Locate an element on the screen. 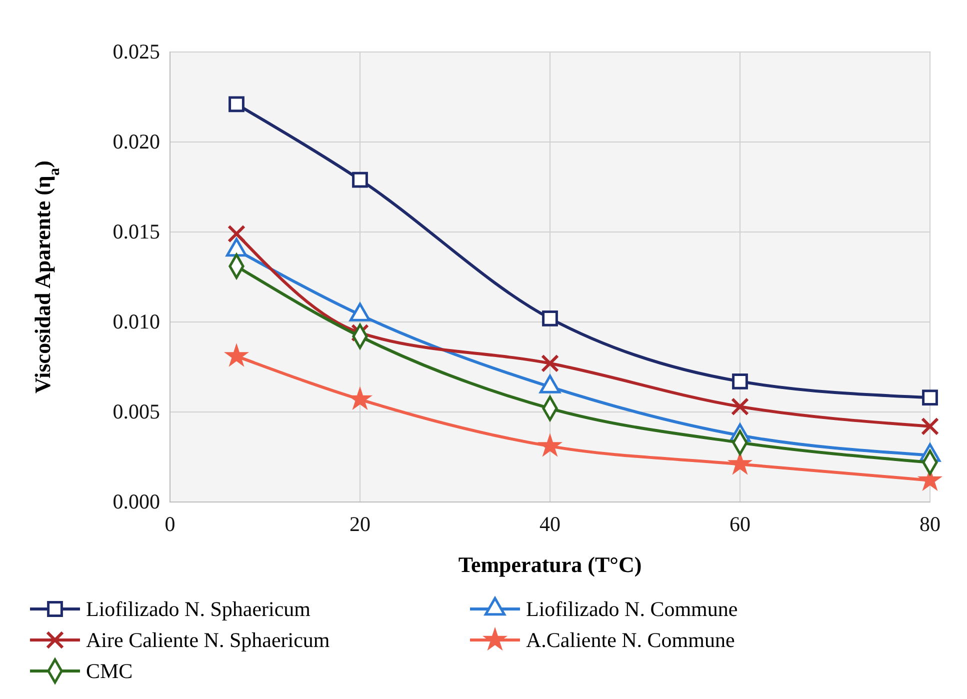  y-tick-label: 0.025 is located at coordinates (136, 52).